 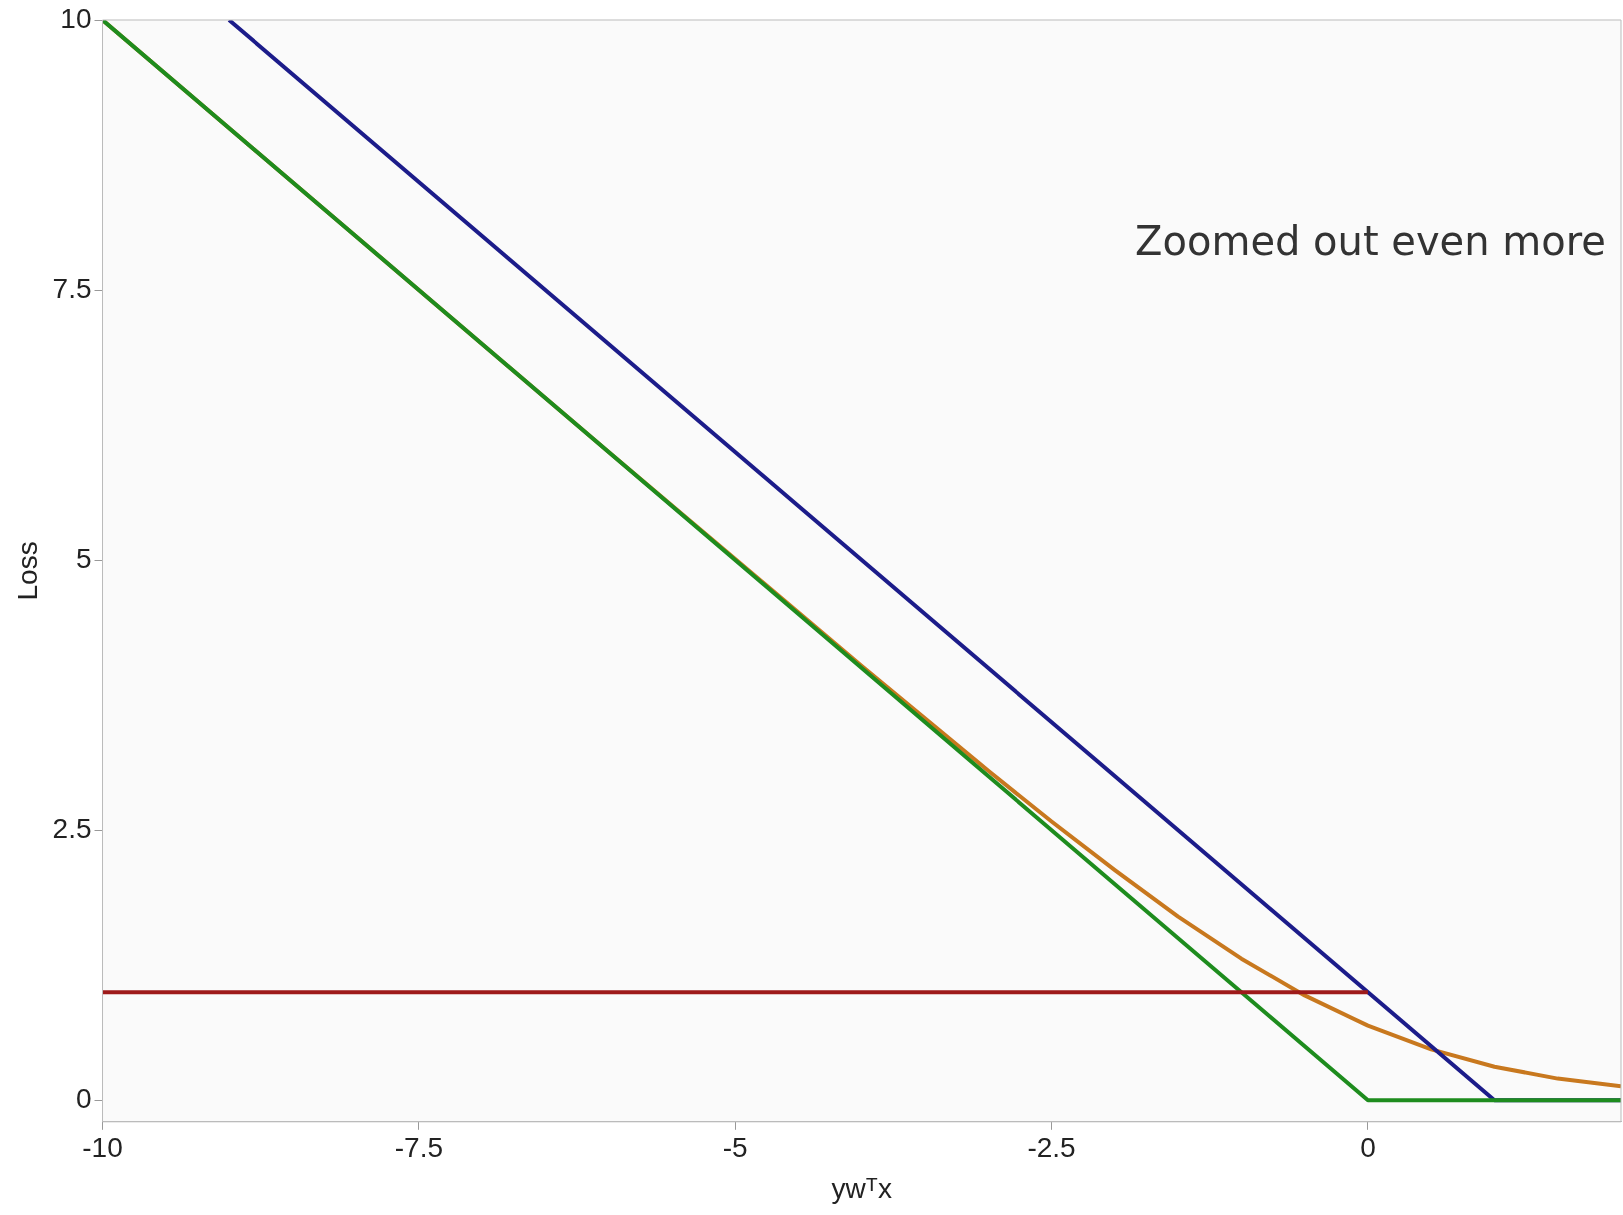 I want to click on x-axis-title: ywᵀx, so click(x=861, y=1188).